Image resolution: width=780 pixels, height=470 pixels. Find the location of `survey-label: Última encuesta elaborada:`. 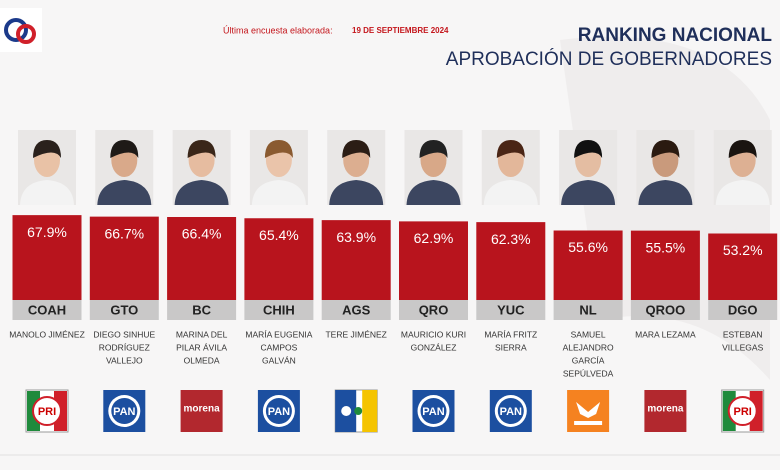

survey-label: Última encuesta elaborada: is located at coordinates (278, 30).